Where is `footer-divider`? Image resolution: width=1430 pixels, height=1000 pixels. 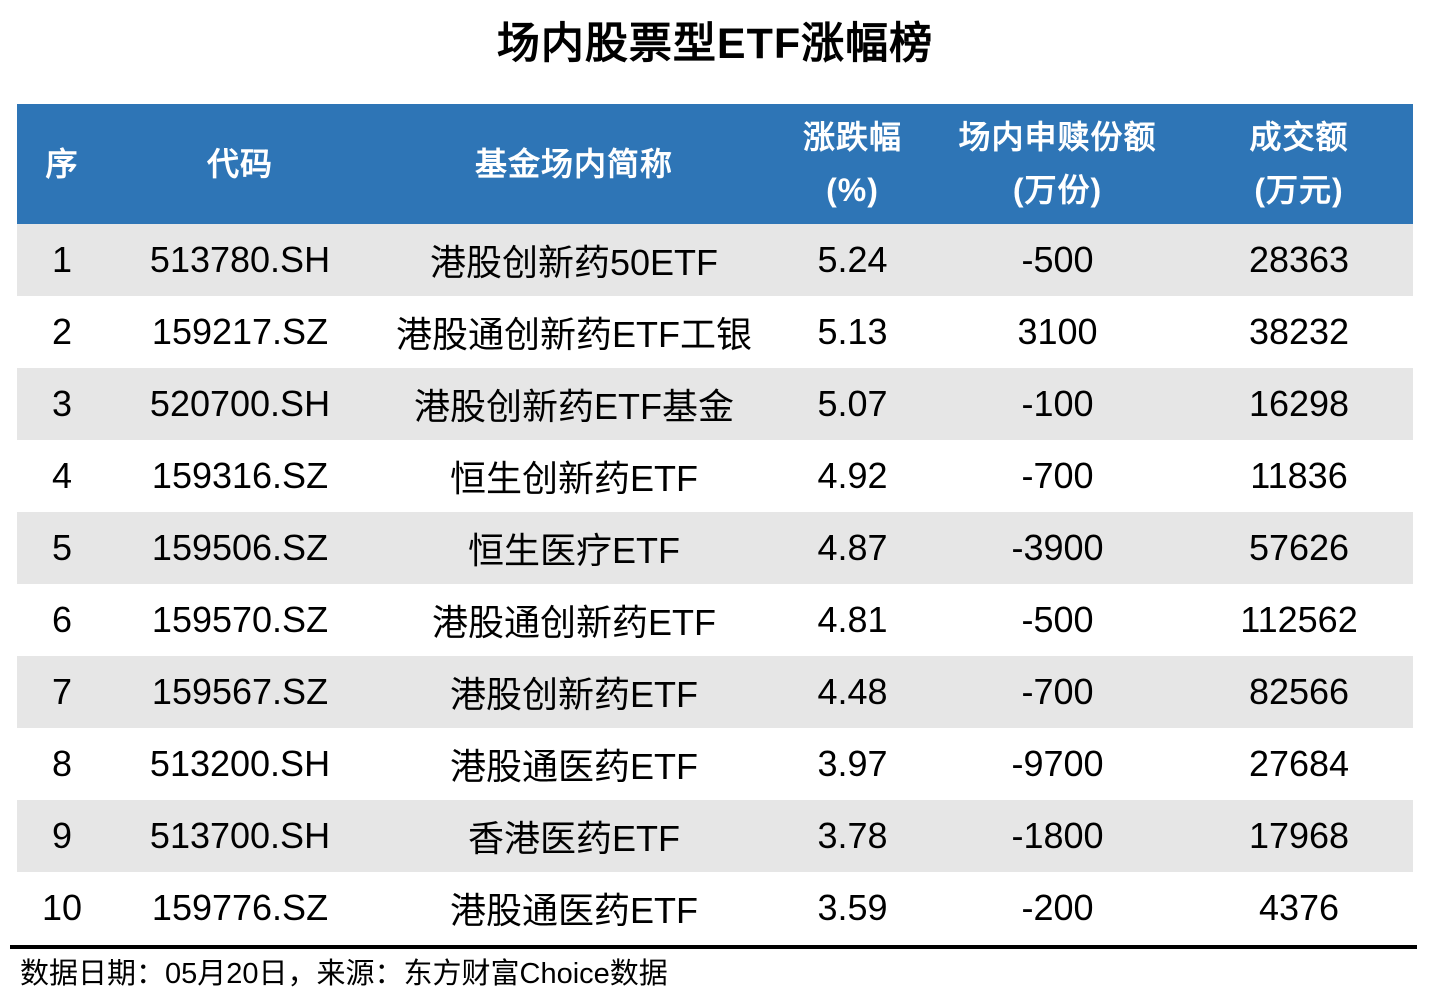
footer-divider is located at coordinates (713, 947).